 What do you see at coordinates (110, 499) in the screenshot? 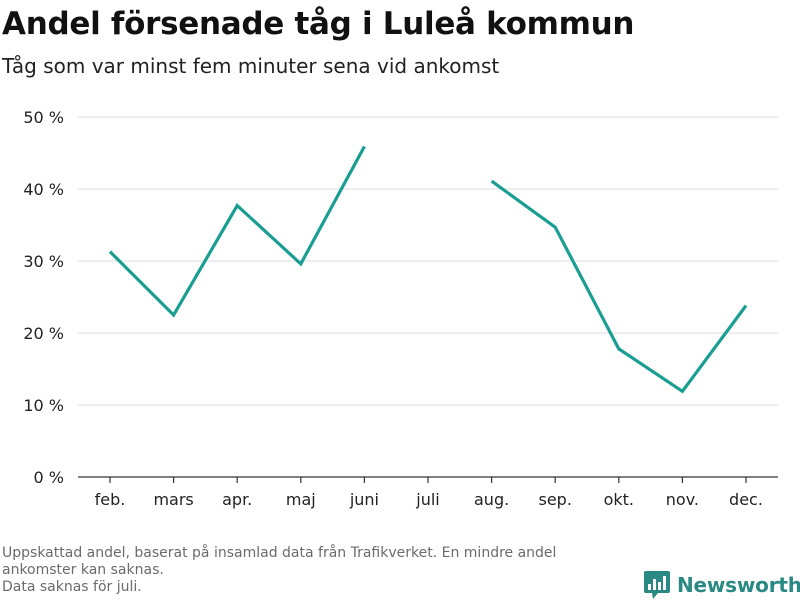
I see `x-tick-label: feb.` at bounding box center [110, 499].